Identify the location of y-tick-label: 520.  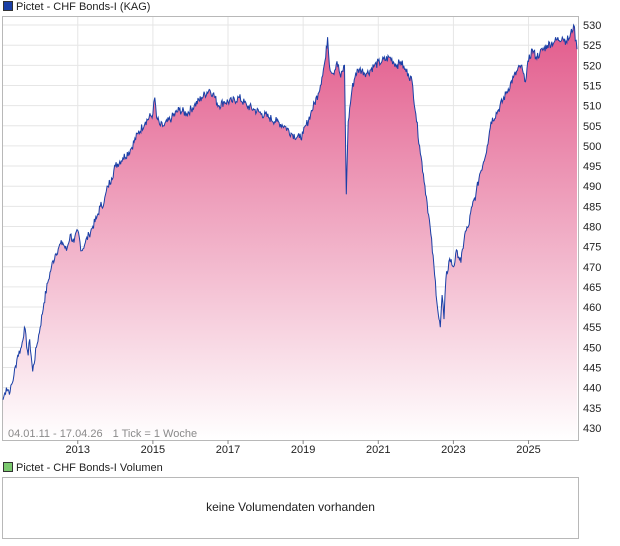
(592, 66).